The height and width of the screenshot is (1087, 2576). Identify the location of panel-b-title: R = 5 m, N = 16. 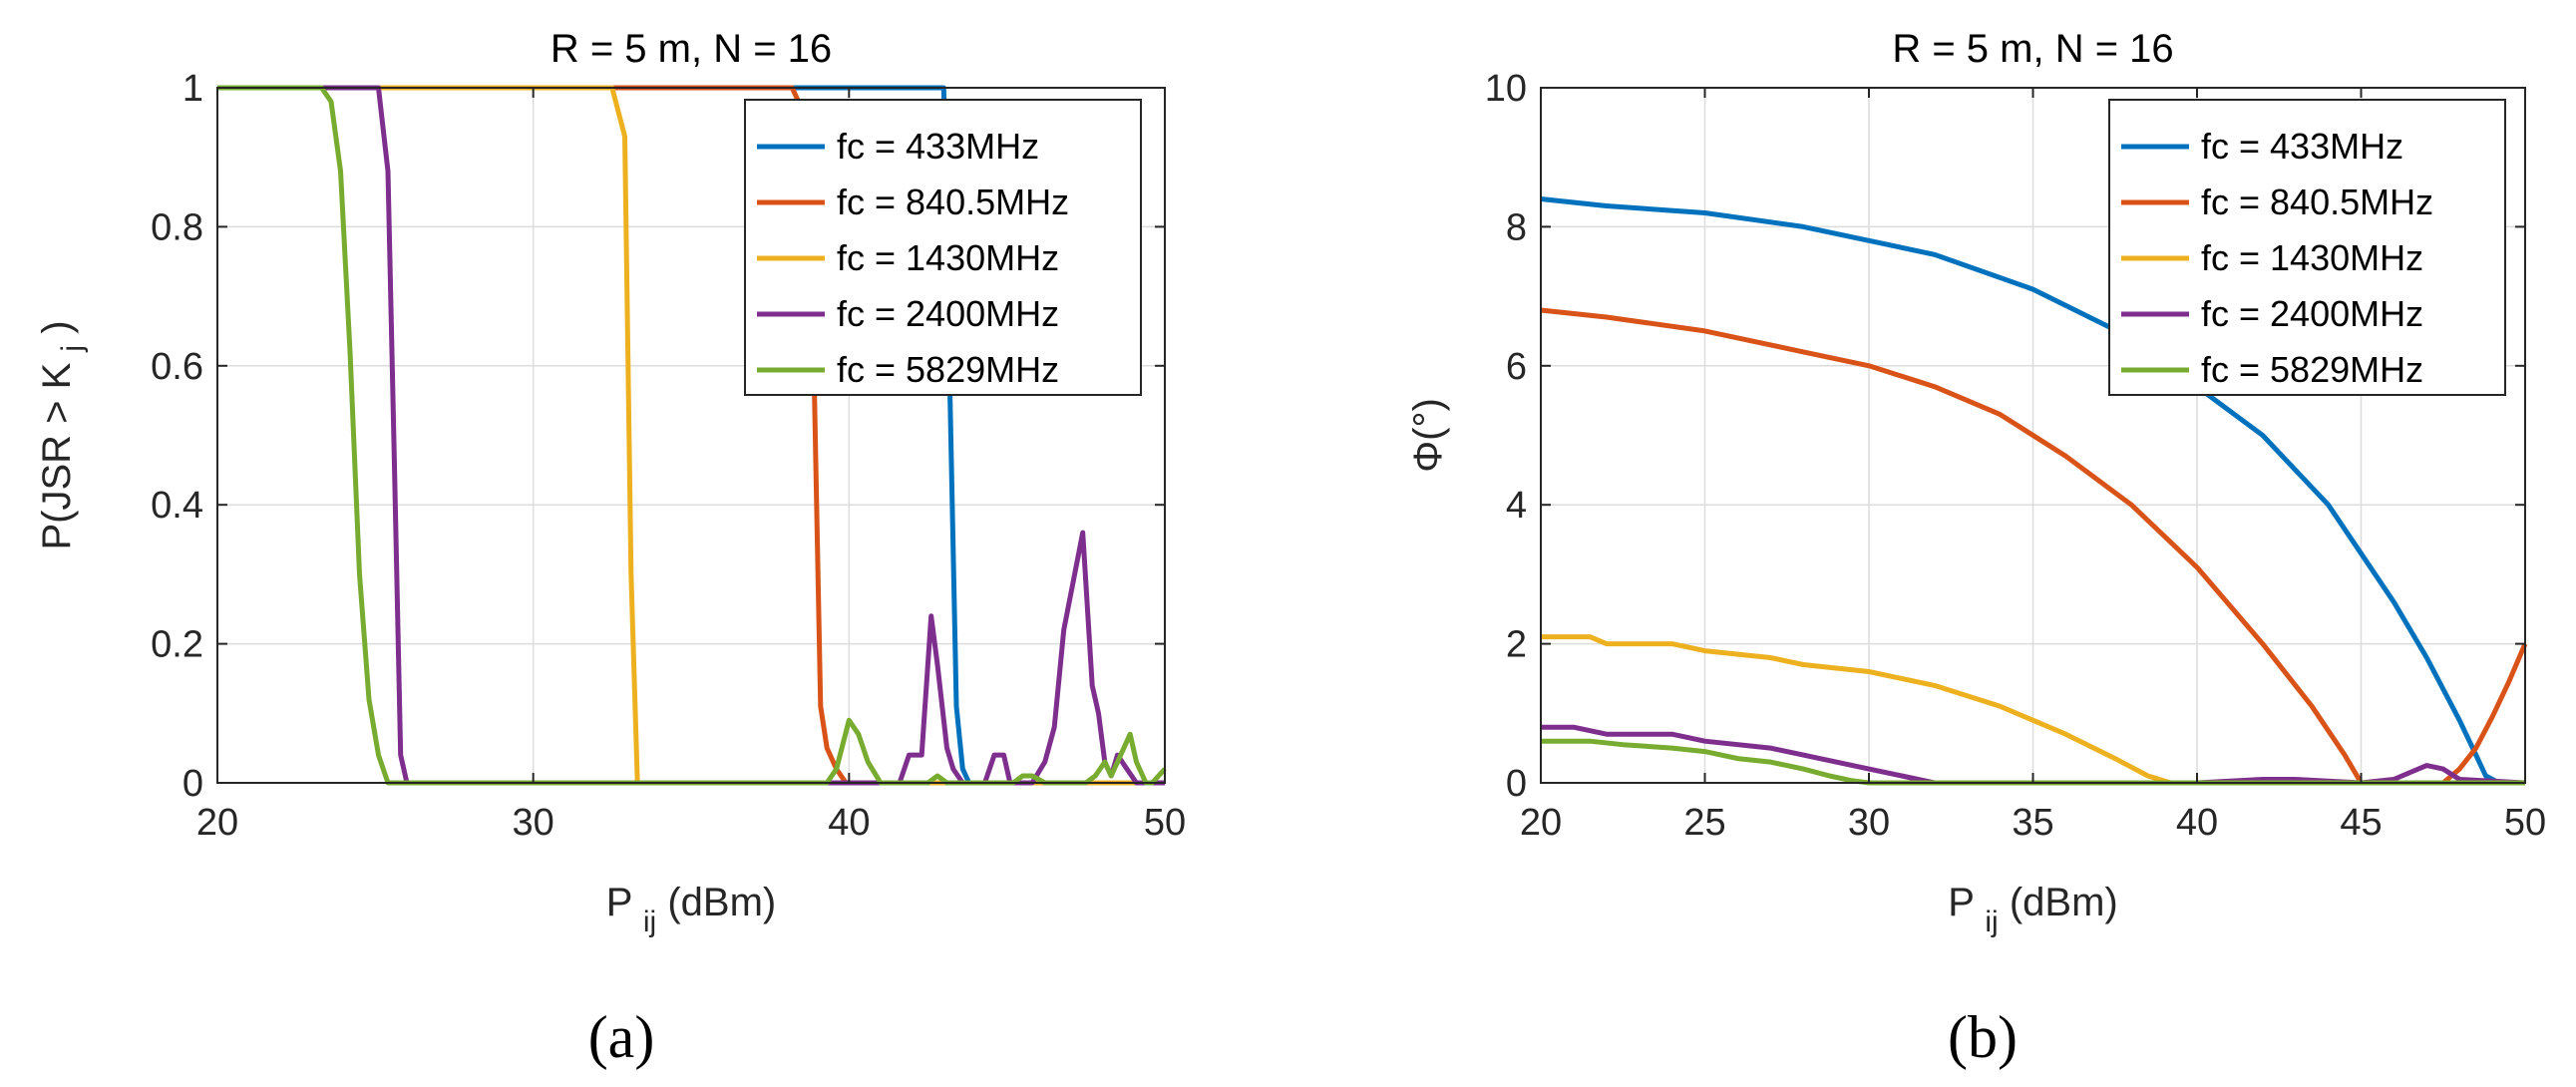
(2032, 49).